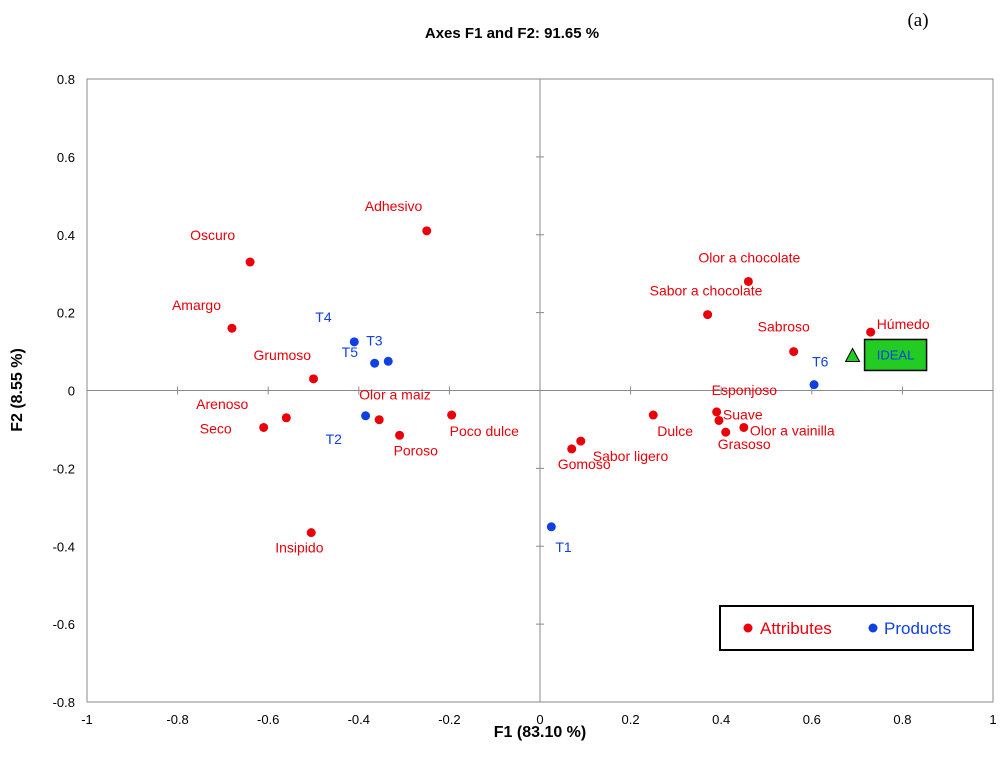  I want to click on y-tick-label: 0.2, so click(66, 313).